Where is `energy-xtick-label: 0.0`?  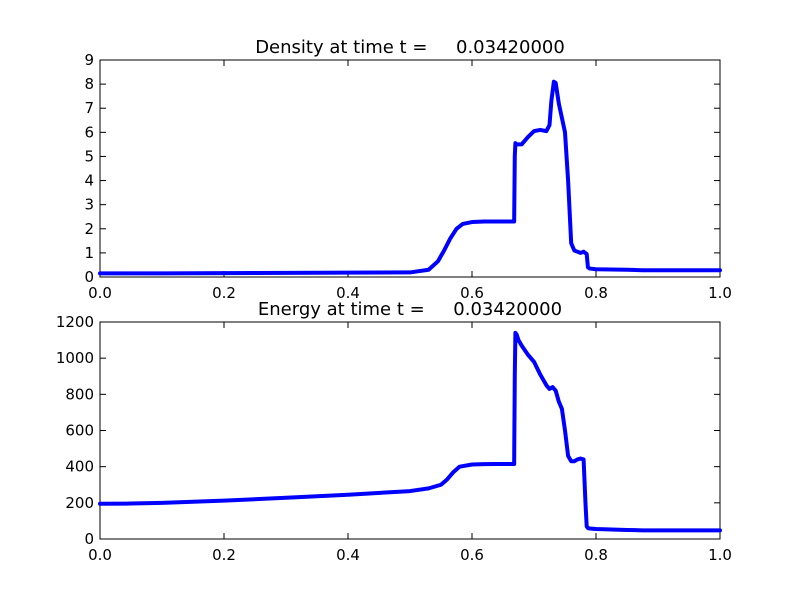 energy-xtick-label: 0.0 is located at coordinates (100, 555).